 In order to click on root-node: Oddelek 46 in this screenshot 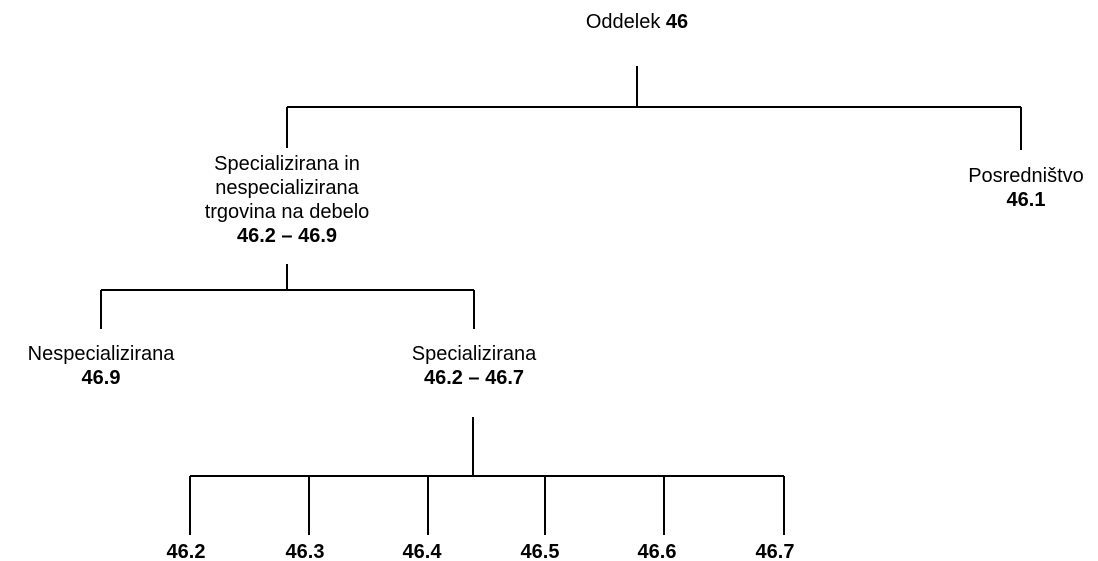, I will do `click(637, 22)`.